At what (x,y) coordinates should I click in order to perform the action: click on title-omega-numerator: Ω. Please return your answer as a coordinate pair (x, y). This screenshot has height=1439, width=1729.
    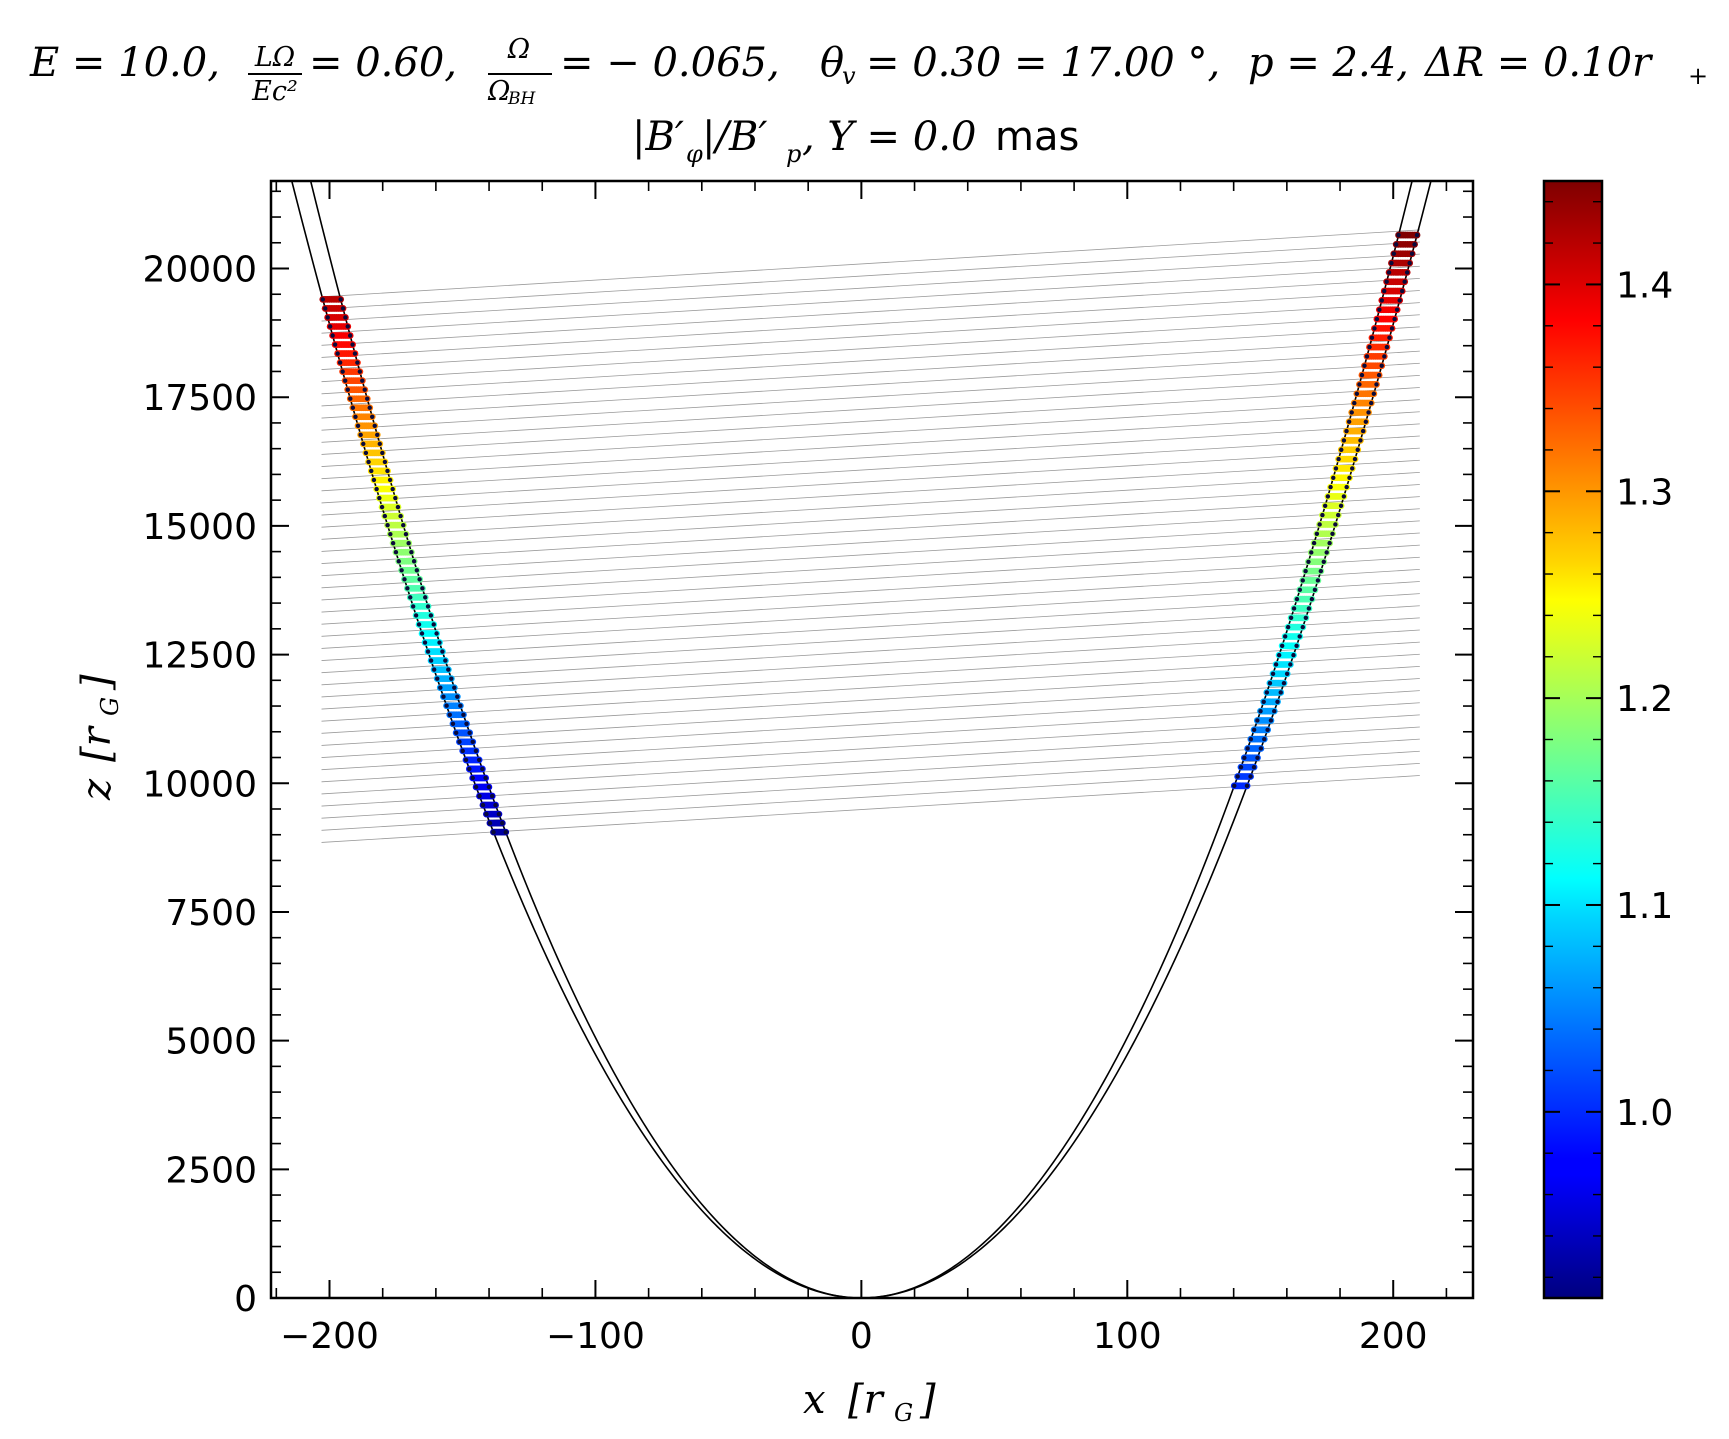
    Looking at the image, I should click on (518, 49).